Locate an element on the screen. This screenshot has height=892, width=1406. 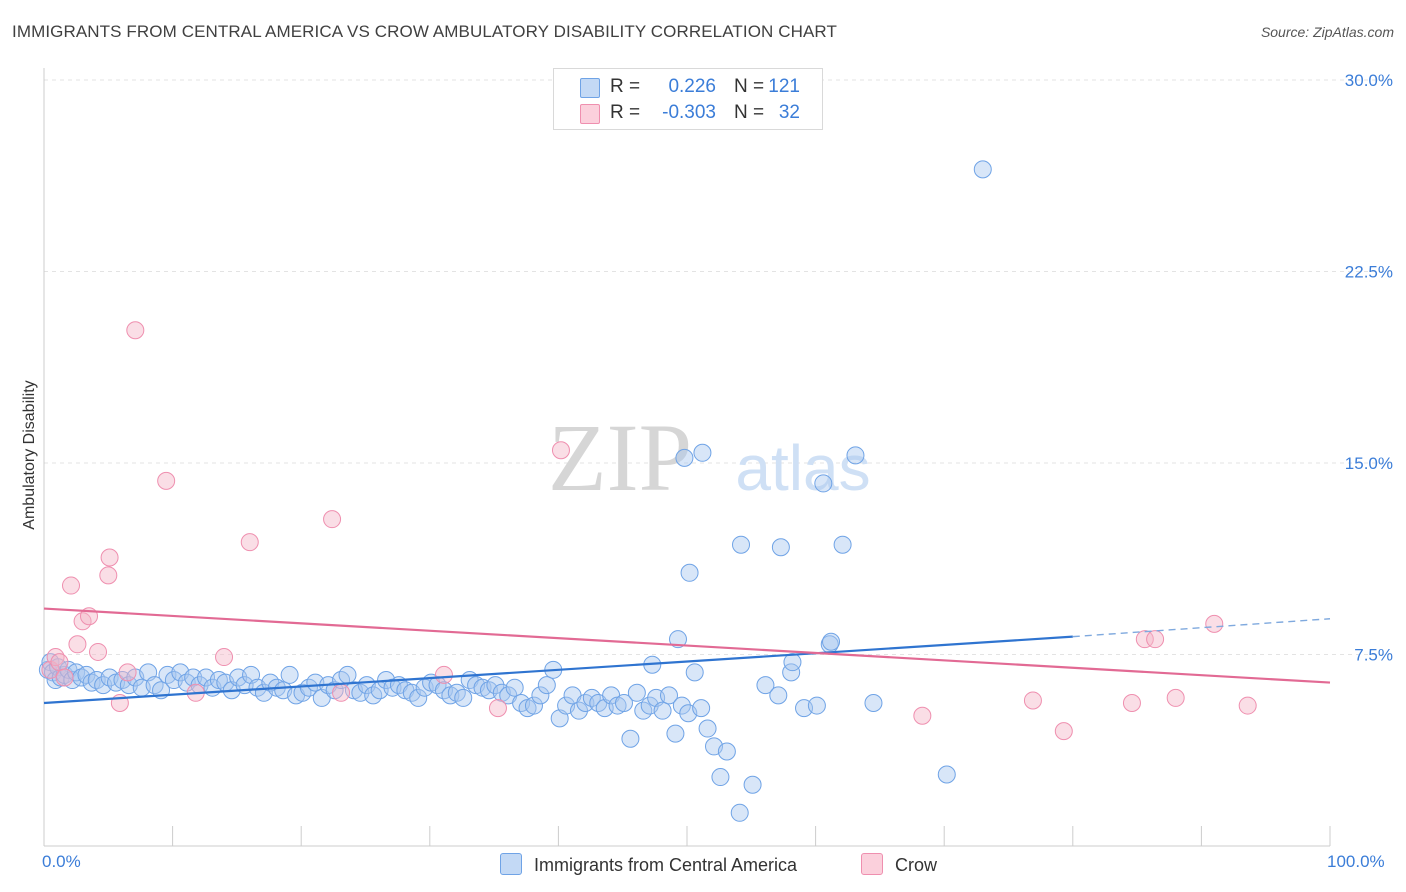
y-tick-label: 15.0% is located at coordinates (1369, 463).